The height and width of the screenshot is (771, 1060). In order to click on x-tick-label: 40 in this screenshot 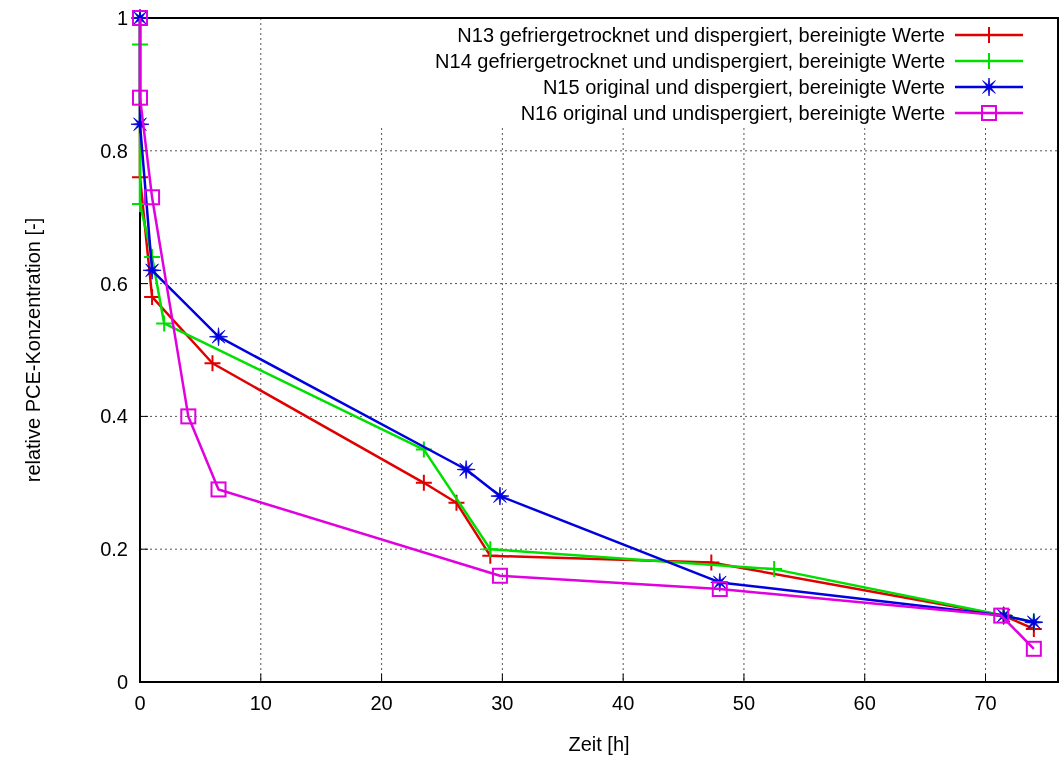, I will do `click(623, 703)`.